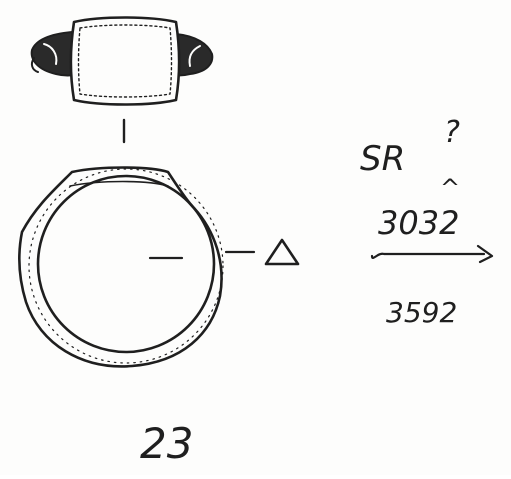  I want to click on ring-bezel-top-view, so click(122, 61).